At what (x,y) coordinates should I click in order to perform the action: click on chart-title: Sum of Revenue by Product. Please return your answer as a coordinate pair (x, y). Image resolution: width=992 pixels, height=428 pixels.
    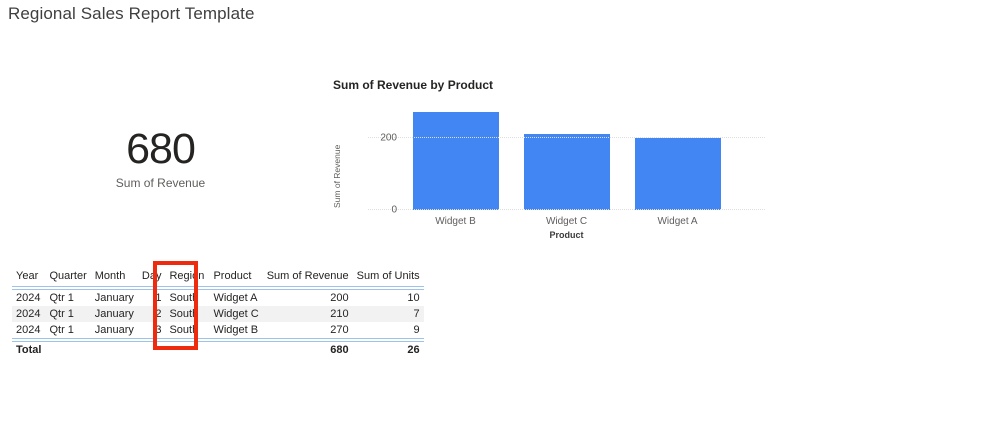
    Looking at the image, I should click on (413, 85).